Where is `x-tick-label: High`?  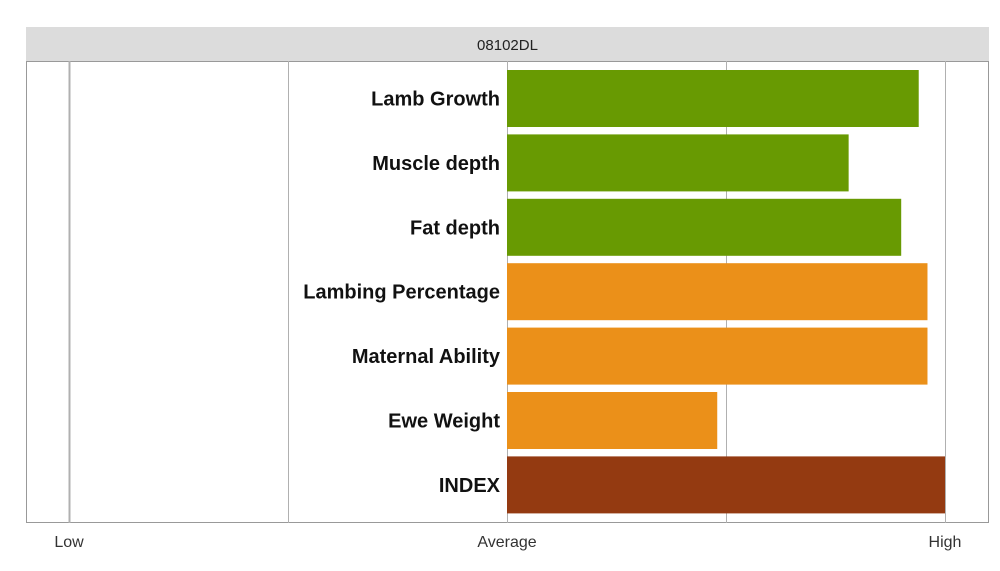
x-tick-label: High is located at coordinates (945, 542).